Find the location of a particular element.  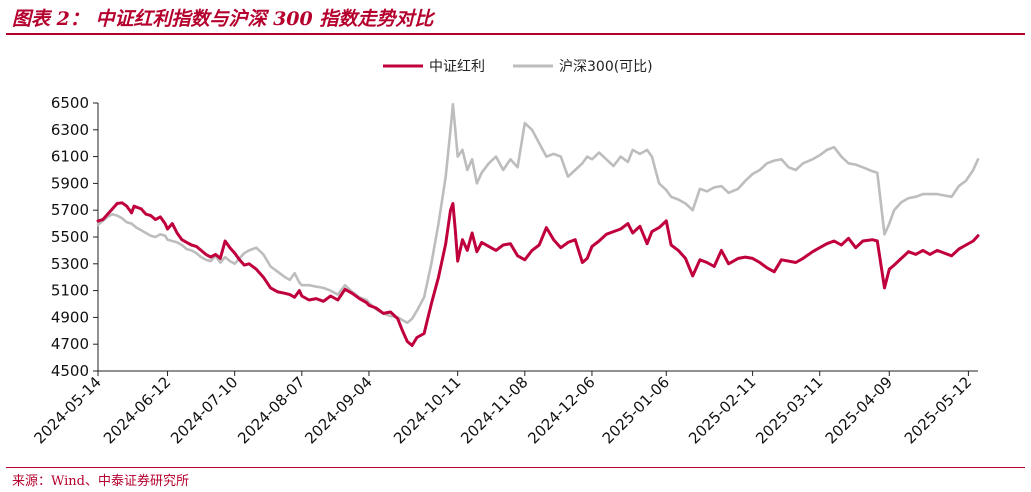

y-tick-label: 6300 is located at coordinates (70, 130).